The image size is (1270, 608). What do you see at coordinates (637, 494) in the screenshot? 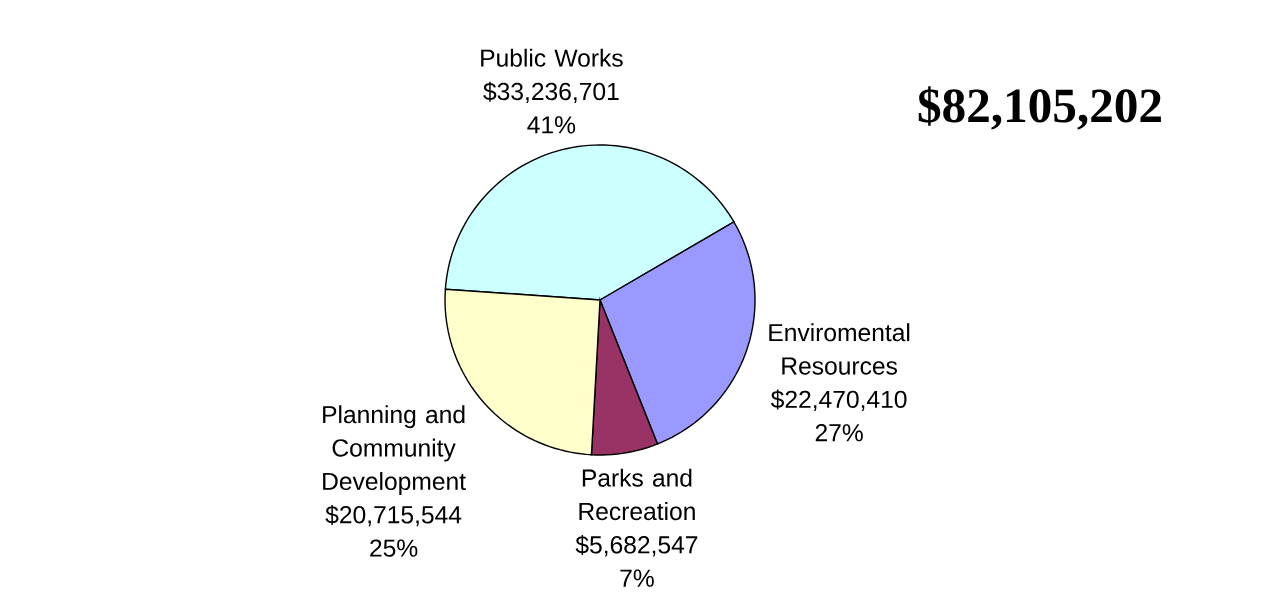
I see `slice-label: Parks and Recreation` at bounding box center [637, 494].